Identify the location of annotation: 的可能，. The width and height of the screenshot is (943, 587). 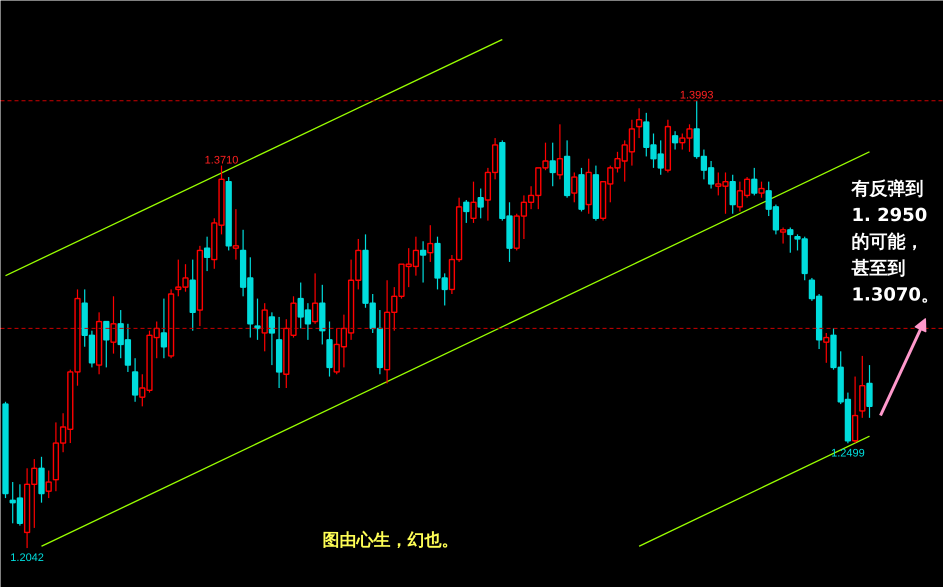
(888, 242).